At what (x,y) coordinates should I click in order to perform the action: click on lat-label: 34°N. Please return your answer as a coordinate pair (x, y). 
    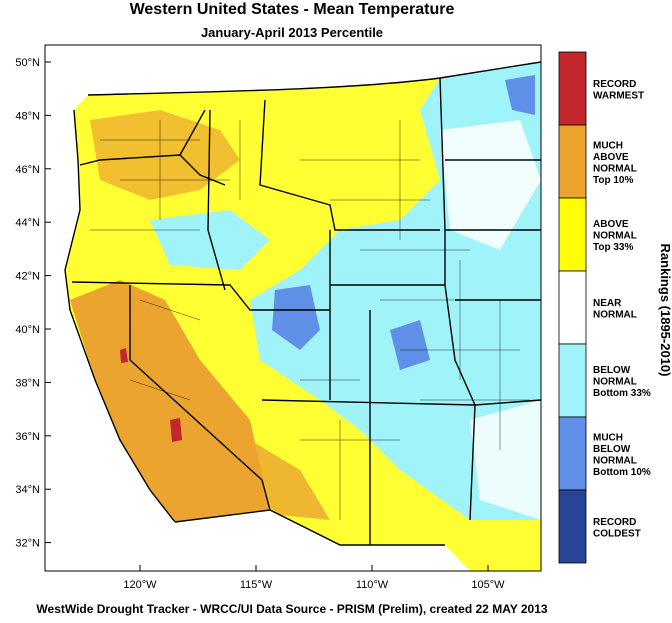
    Looking at the image, I should click on (27, 490).